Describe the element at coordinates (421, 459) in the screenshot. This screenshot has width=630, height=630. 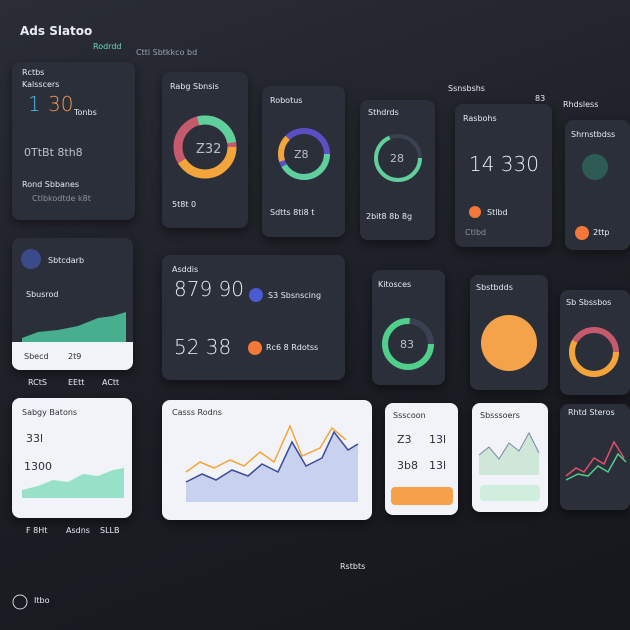
I see `card: Ssscoon Z3 13l 3b8 13l` at that location.